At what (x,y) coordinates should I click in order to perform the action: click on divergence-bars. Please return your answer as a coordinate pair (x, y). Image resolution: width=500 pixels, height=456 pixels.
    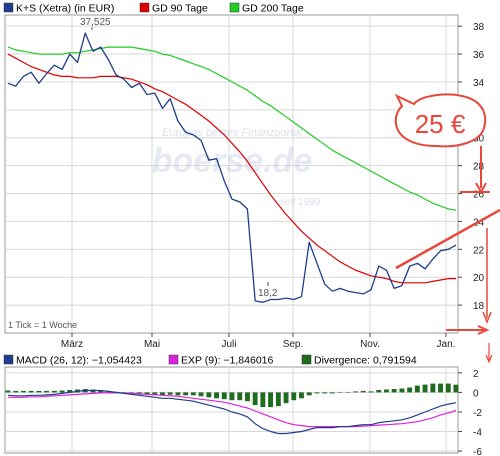
    Looking at the image, I should click on (232, 395).